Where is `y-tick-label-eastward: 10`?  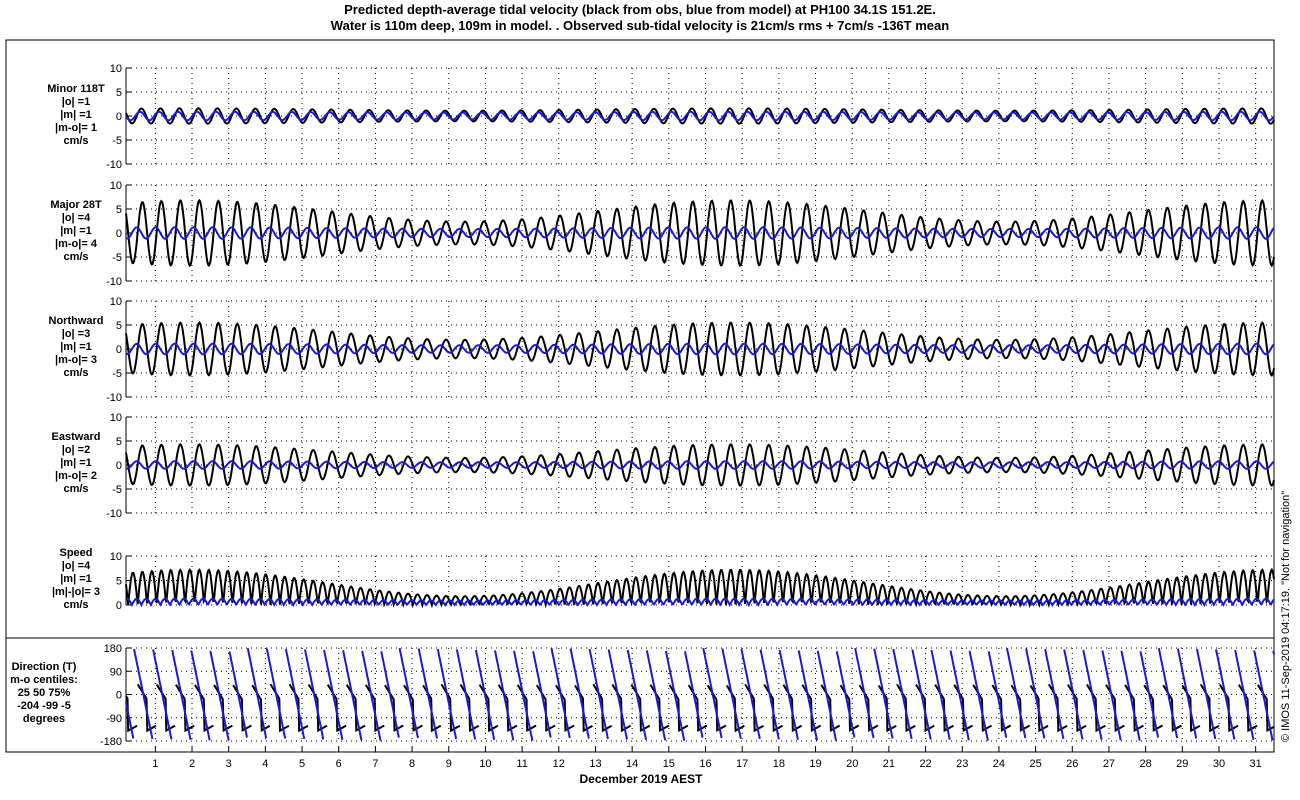
y-tick-label-eastward: 10 is located at coordinates (116, 418).